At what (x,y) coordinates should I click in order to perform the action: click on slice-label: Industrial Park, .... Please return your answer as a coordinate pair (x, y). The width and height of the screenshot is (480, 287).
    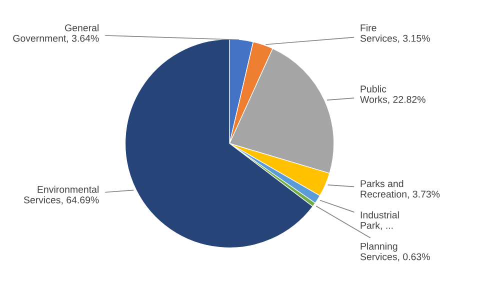
    Looking at the image, I should click on (379, 220).